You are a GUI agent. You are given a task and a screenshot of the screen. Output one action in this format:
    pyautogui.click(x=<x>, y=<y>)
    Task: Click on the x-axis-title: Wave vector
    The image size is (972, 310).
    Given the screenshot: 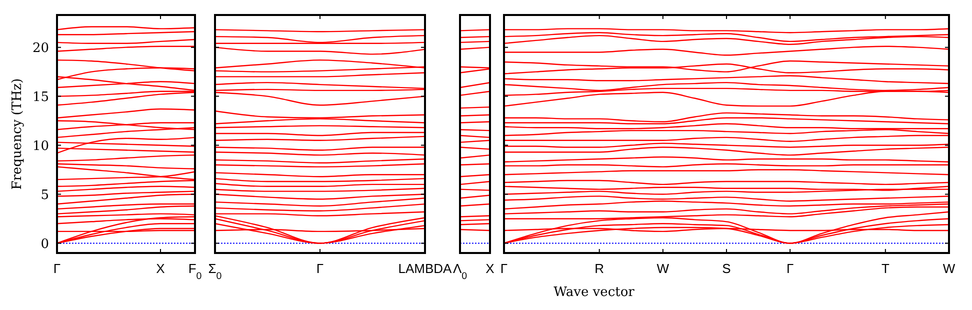 What is the action you would take?
    pyautogui.click(x=595, y=292)
    